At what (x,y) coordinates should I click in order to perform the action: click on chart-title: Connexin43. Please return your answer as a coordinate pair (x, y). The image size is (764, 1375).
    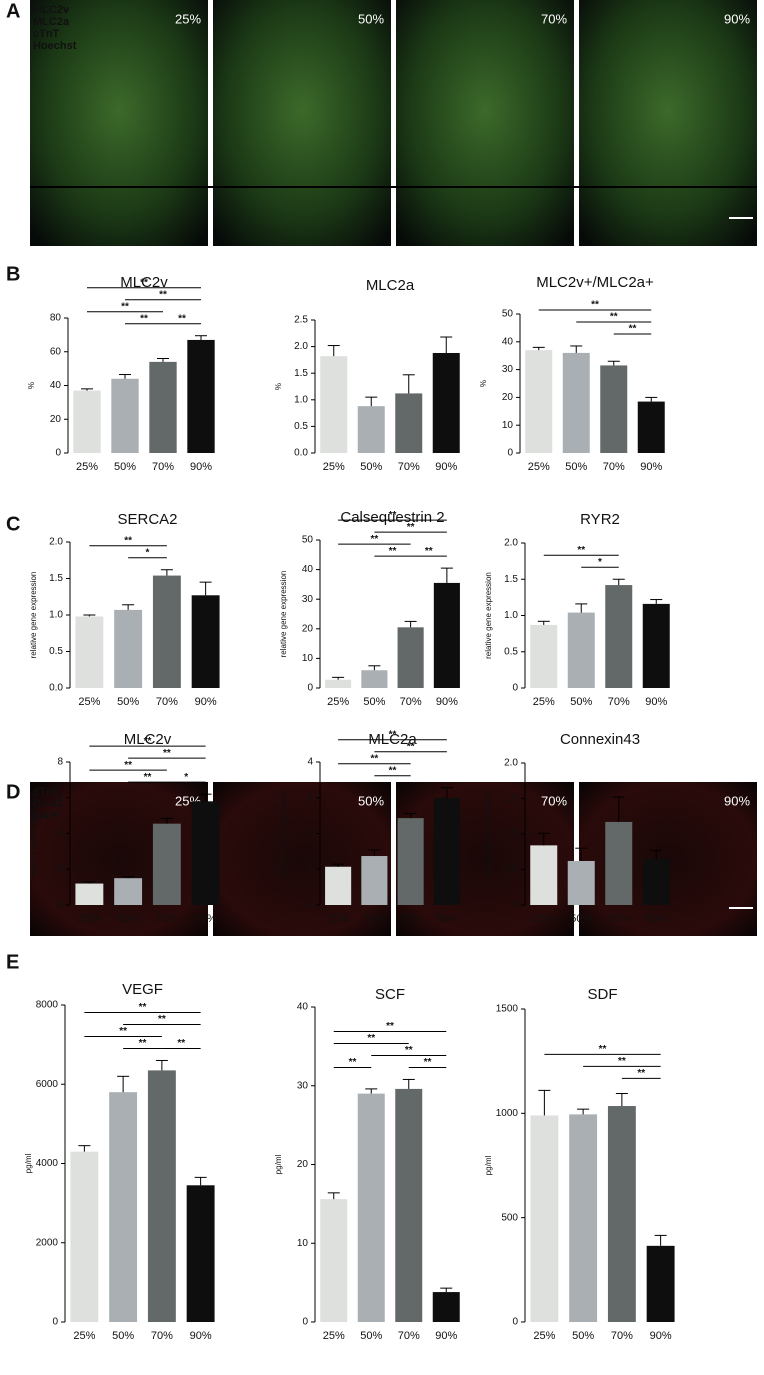
    Looking at the image, I should click on (600, 739).